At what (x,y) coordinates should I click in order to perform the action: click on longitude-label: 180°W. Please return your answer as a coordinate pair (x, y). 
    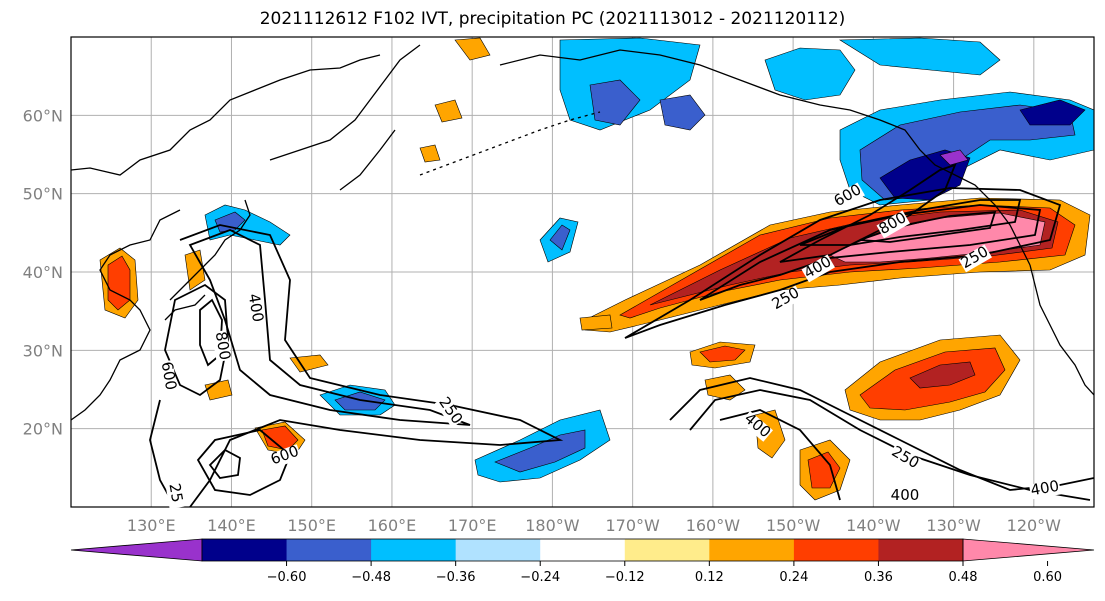
    Looking at the image, I should click on (552, 525).